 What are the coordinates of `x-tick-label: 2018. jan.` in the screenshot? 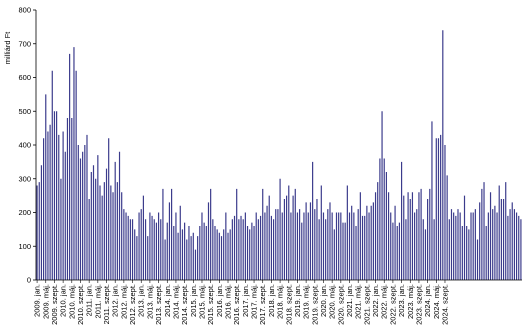 It's located at (271, 300).